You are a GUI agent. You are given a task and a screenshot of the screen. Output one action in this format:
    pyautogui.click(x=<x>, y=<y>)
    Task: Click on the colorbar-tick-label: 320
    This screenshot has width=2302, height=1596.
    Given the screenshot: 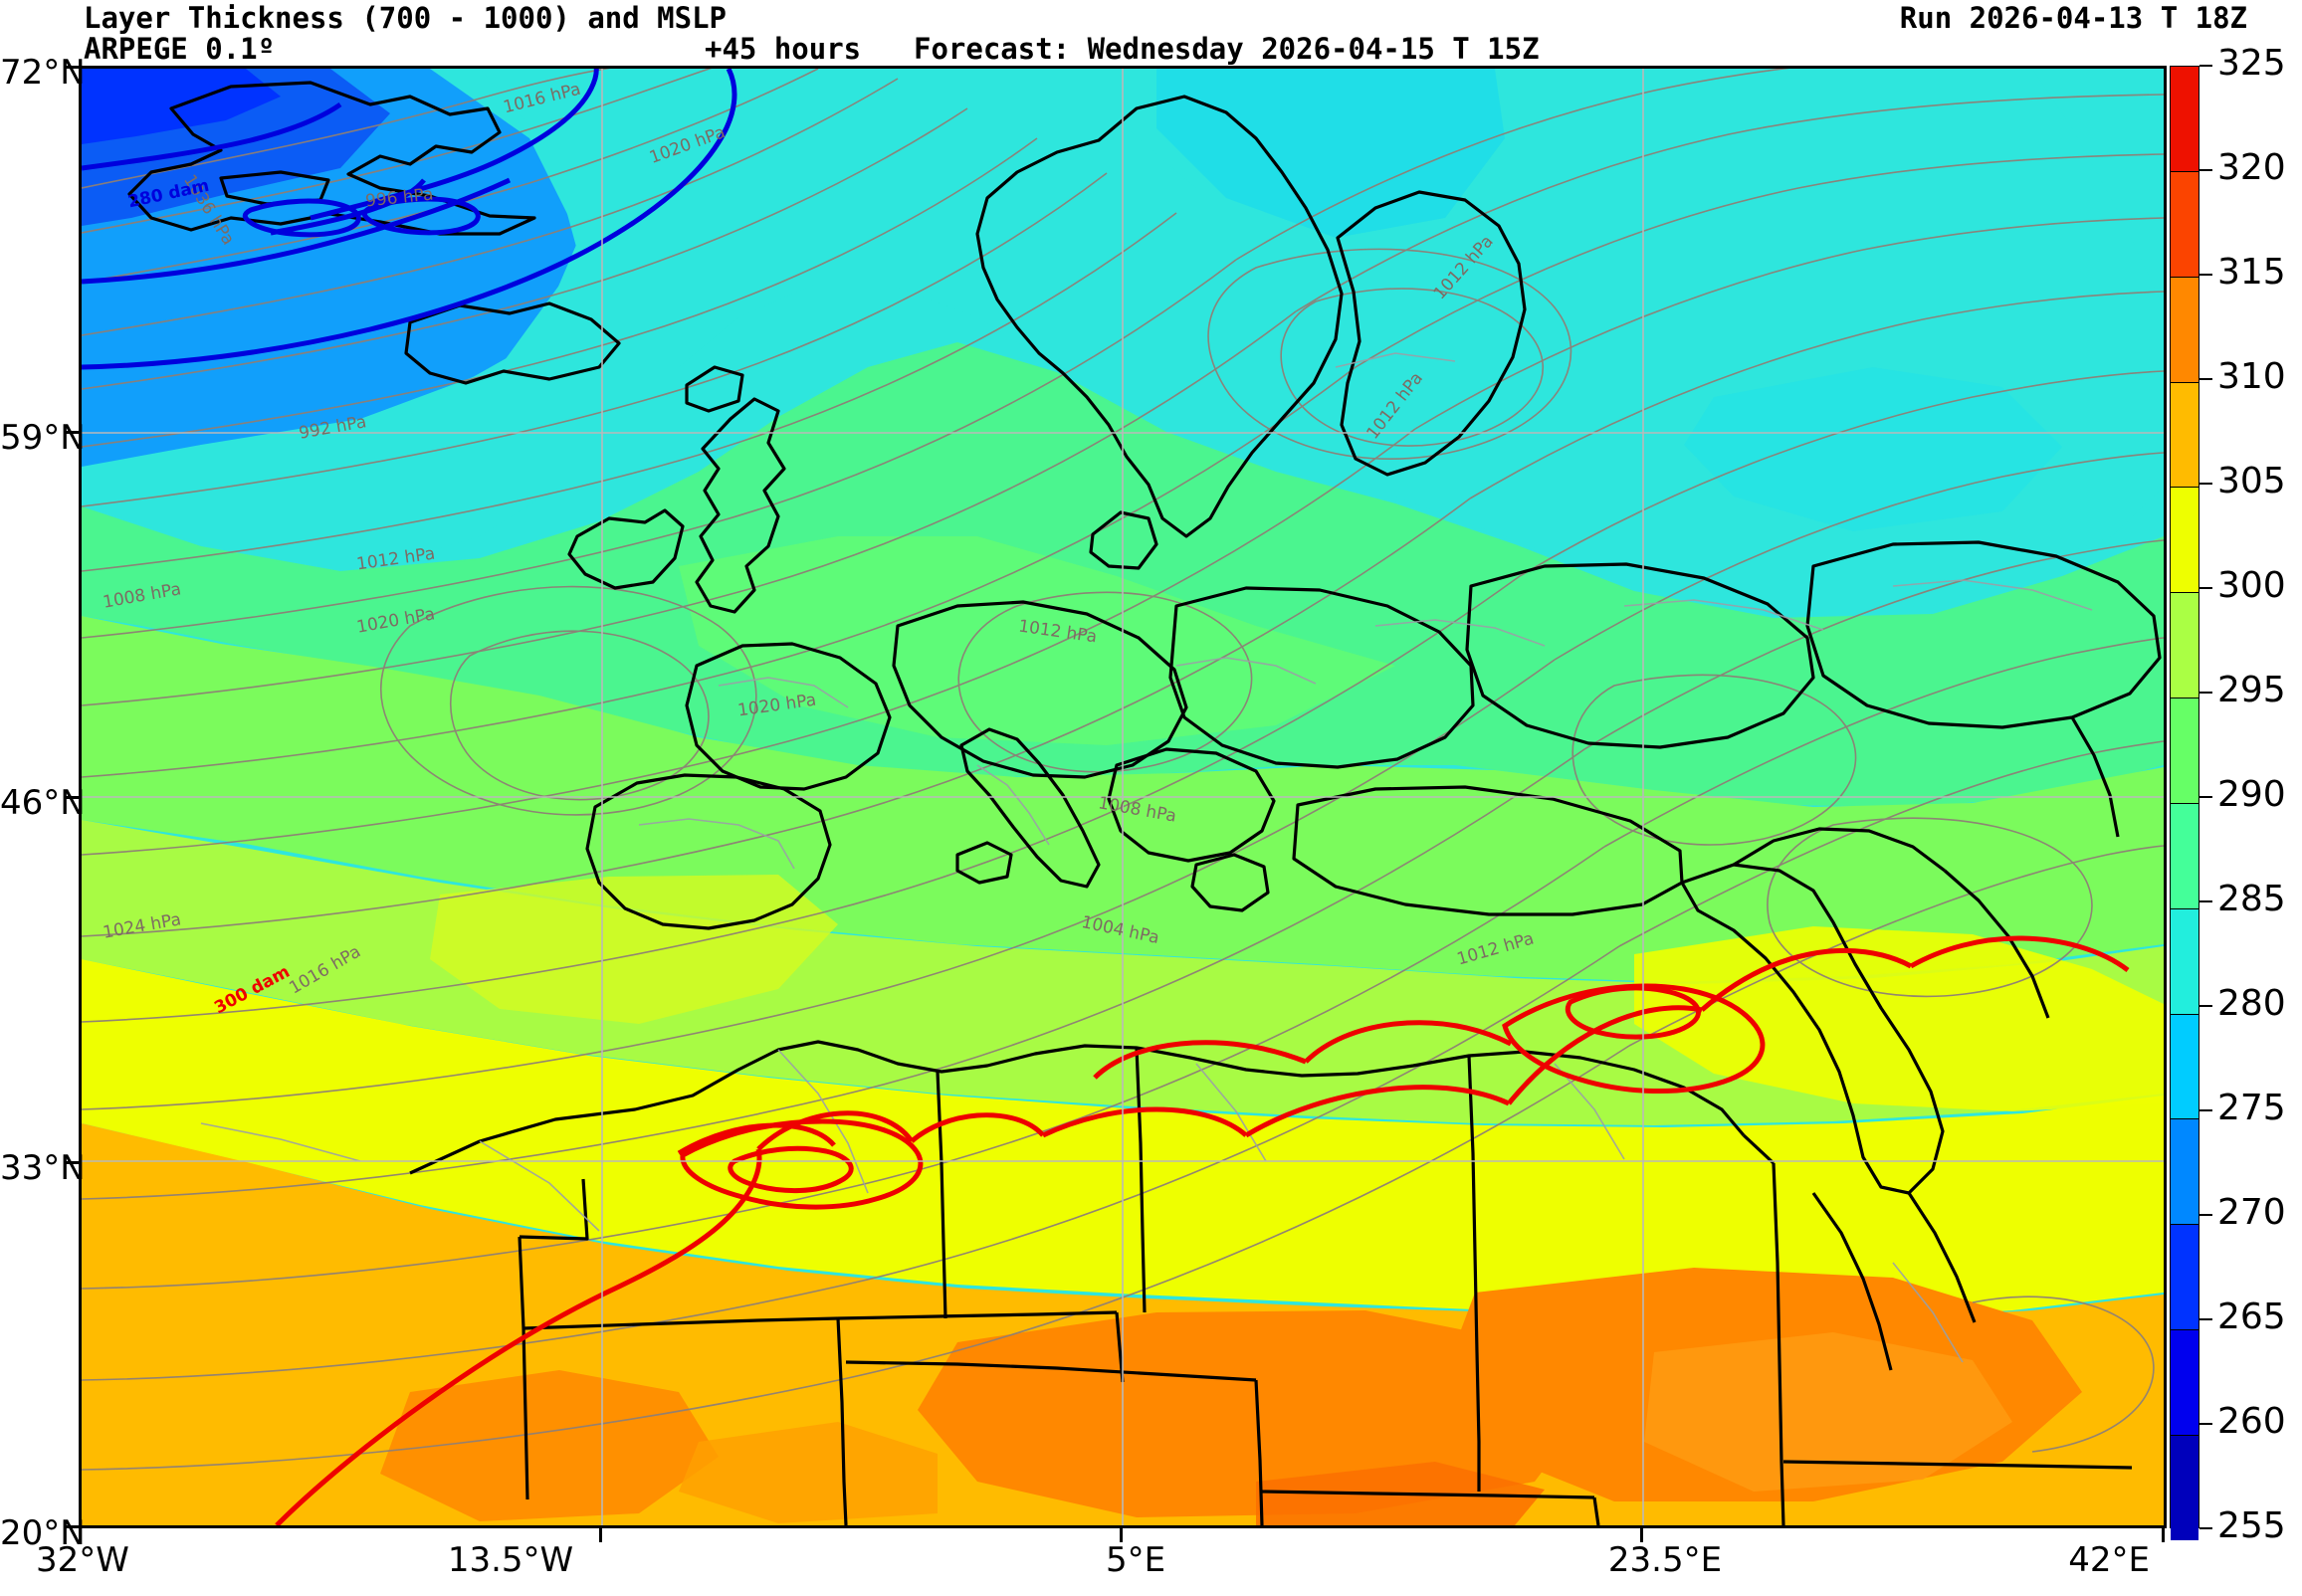 What is the action you would take?
    pyautogui.click(x=2251, y=168)
    